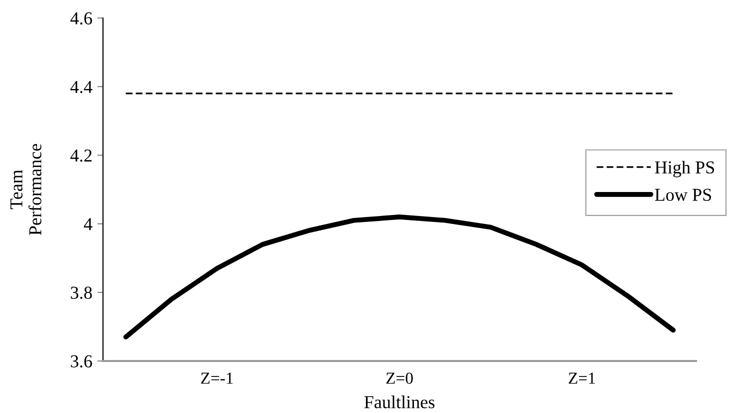  I want to click on y-tick-label: 4.2, so click(81, 156).